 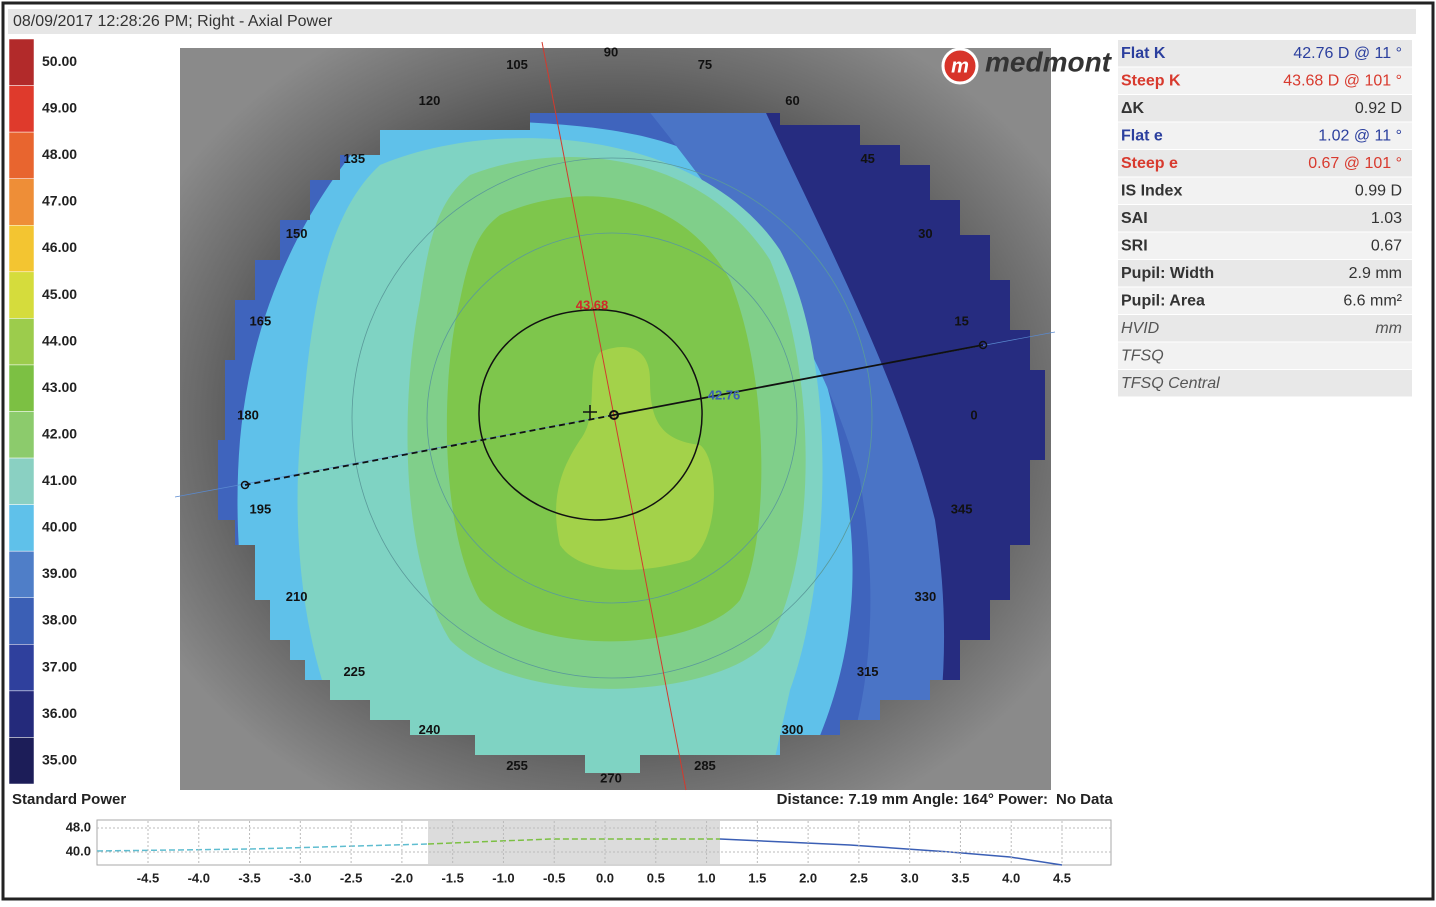 What do you see at coordinates (402, 877) in the screenshot?
I see `profile-x-label: -2.0` at bounding box center [402, 877].